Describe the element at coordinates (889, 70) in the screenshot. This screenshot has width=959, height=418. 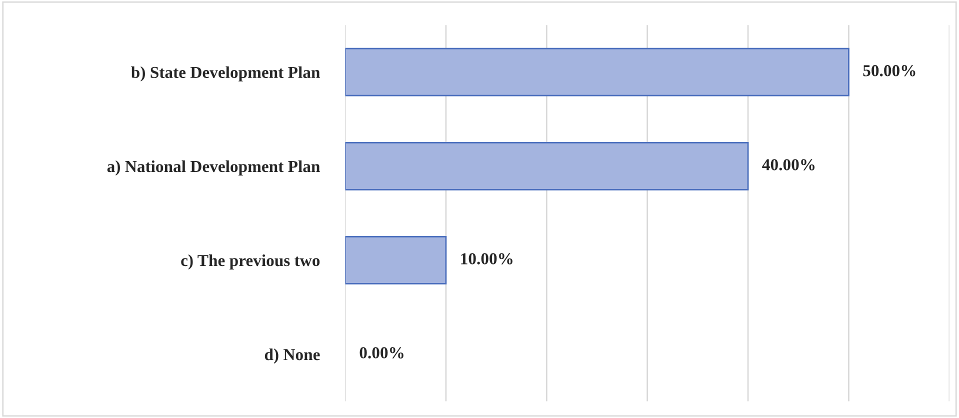
I see `data-label: 50.00%` at that location.